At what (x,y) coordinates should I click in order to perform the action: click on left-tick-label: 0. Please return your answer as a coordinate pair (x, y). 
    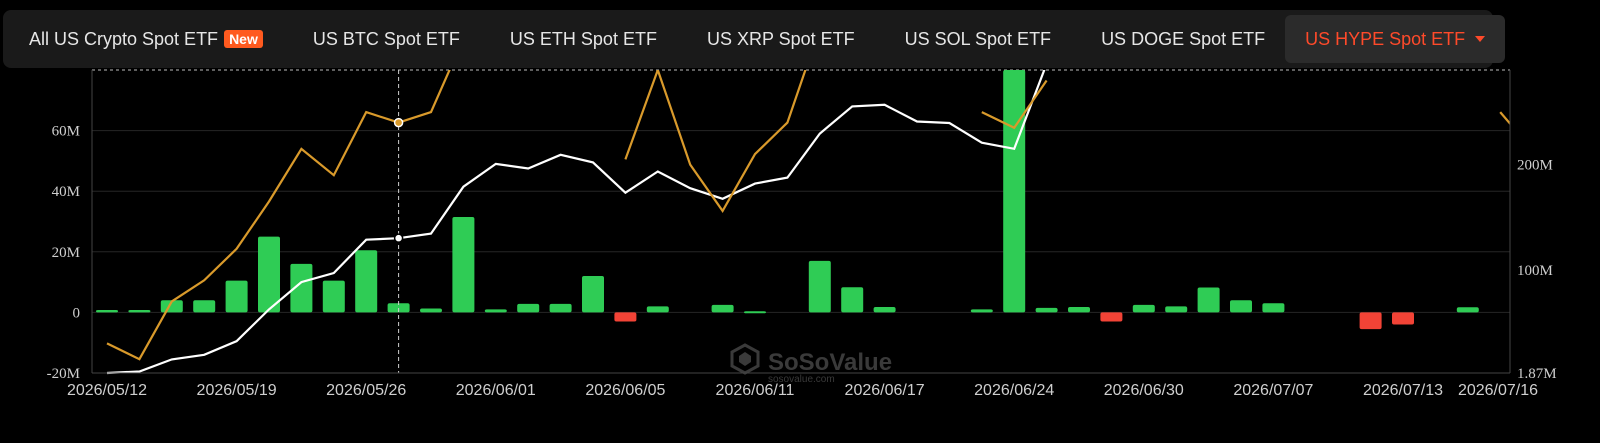
    Looking at the image, I should click on (77, 313).